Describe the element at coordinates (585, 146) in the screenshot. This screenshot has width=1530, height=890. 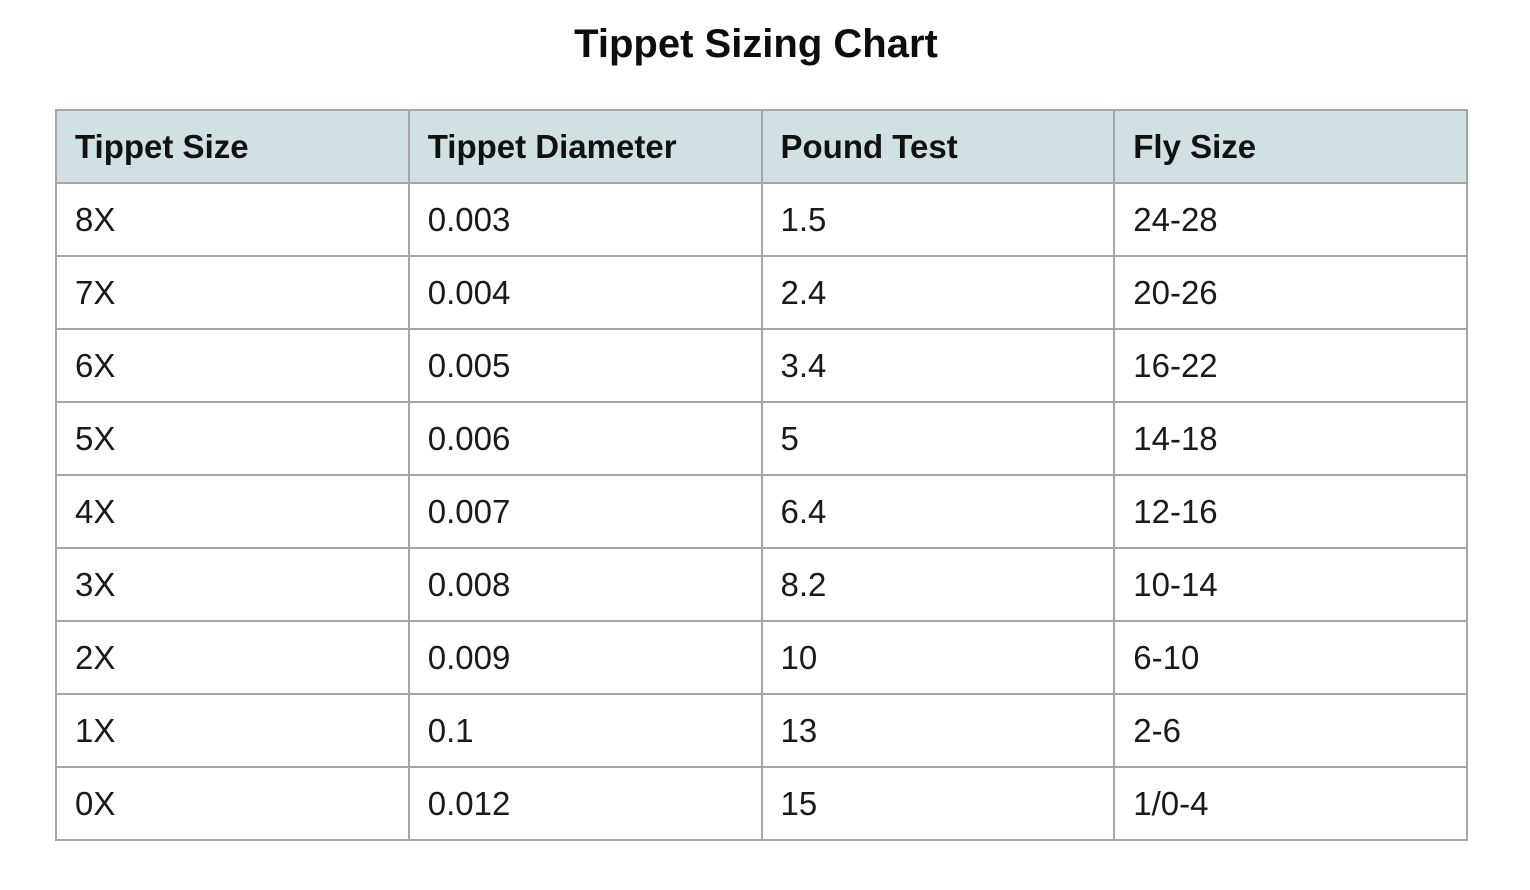
I see `header-tippet-diameter: Tippet Diameter` at that location.